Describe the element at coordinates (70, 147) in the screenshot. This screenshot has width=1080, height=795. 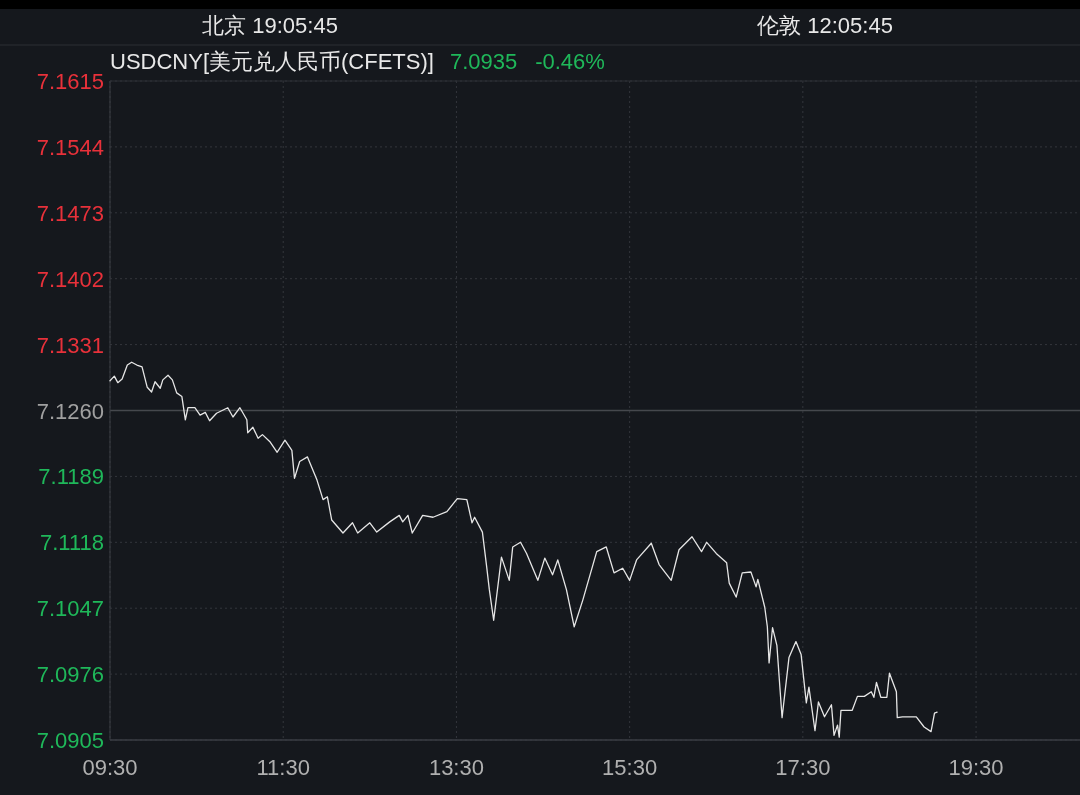
I see `y-tick-label: 7.1544` at that location.